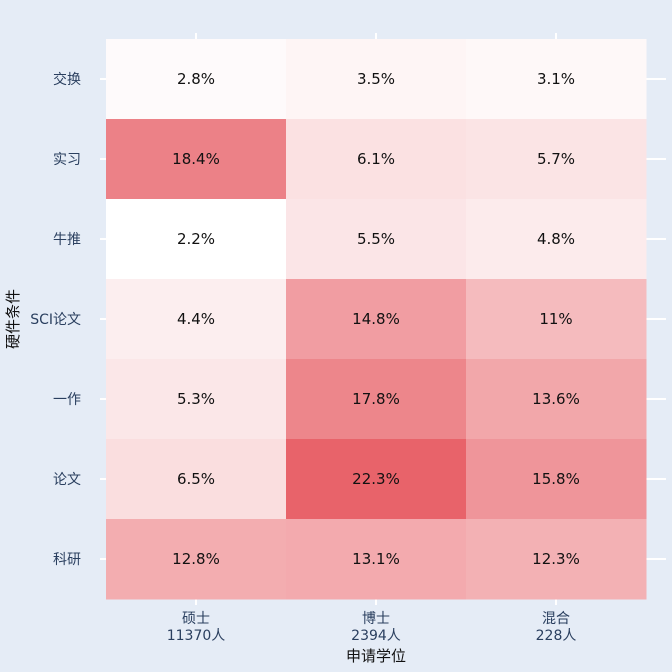 The width and height of the screenshot is (672, 672). Describe the element at coordinates (376, 636) in the screenshot. I see `x-tick-sublabel: 2394人` at that location.